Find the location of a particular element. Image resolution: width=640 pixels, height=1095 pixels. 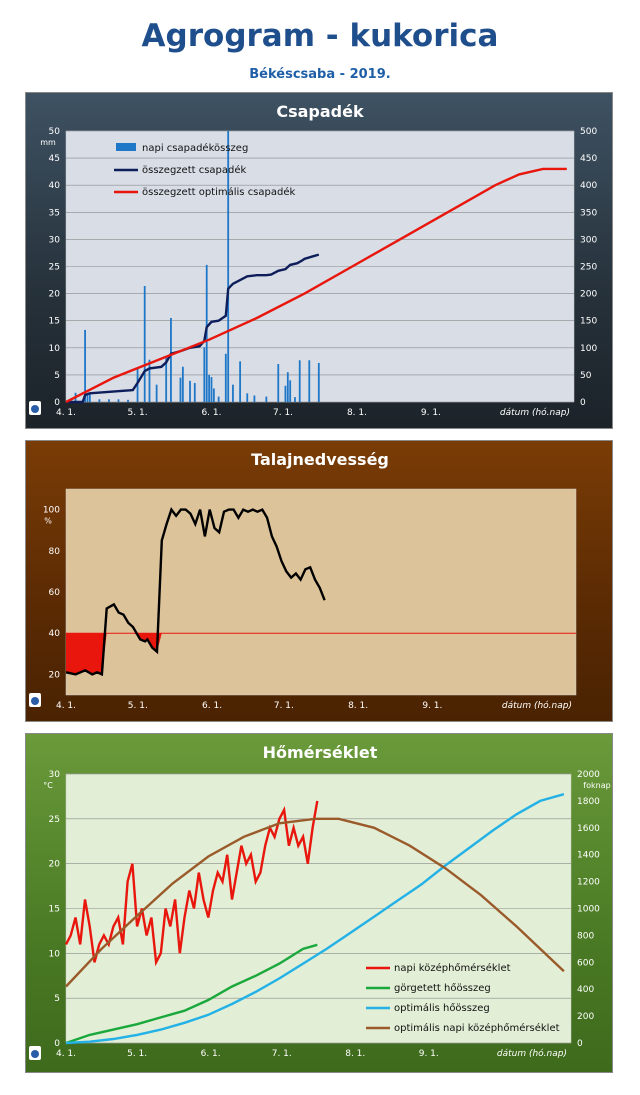

y2-tick-label: 350 is located at coordinates (588, 213).